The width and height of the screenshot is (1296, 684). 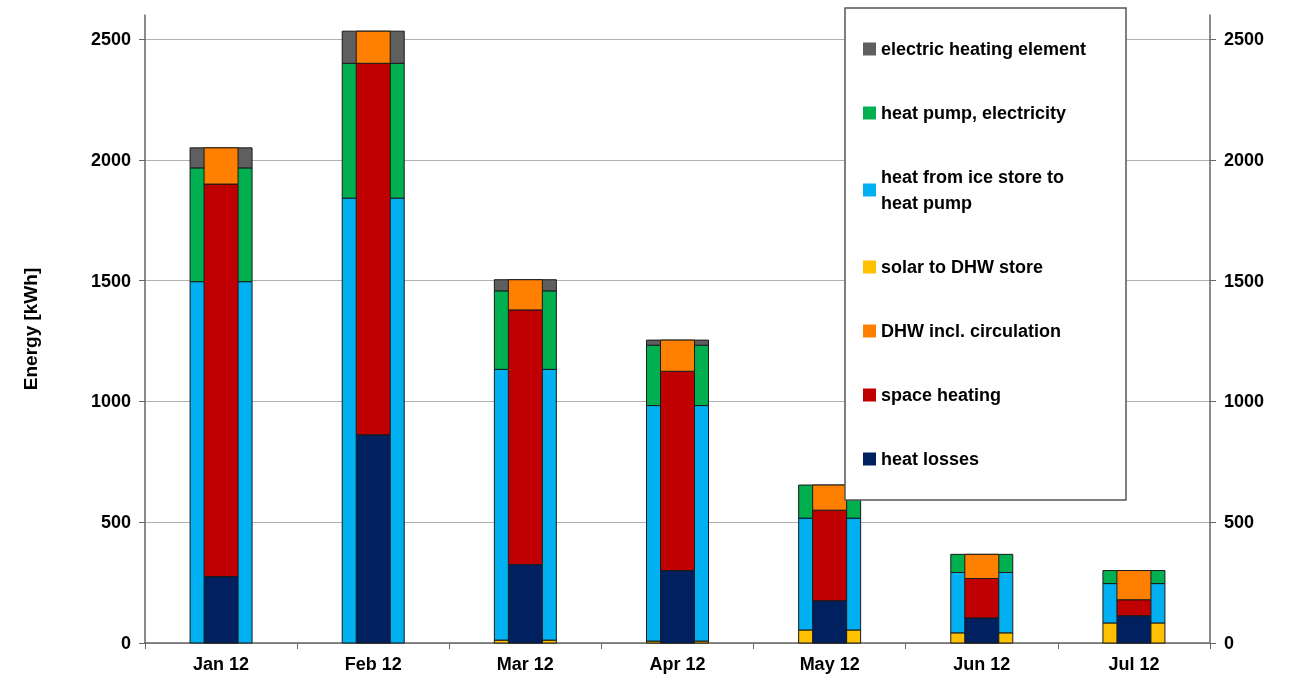 What do you see at coordinates (1244, 280) in the screenshot?
I see `y2-tick-label: 1500` at bounding box center [1244, 280].